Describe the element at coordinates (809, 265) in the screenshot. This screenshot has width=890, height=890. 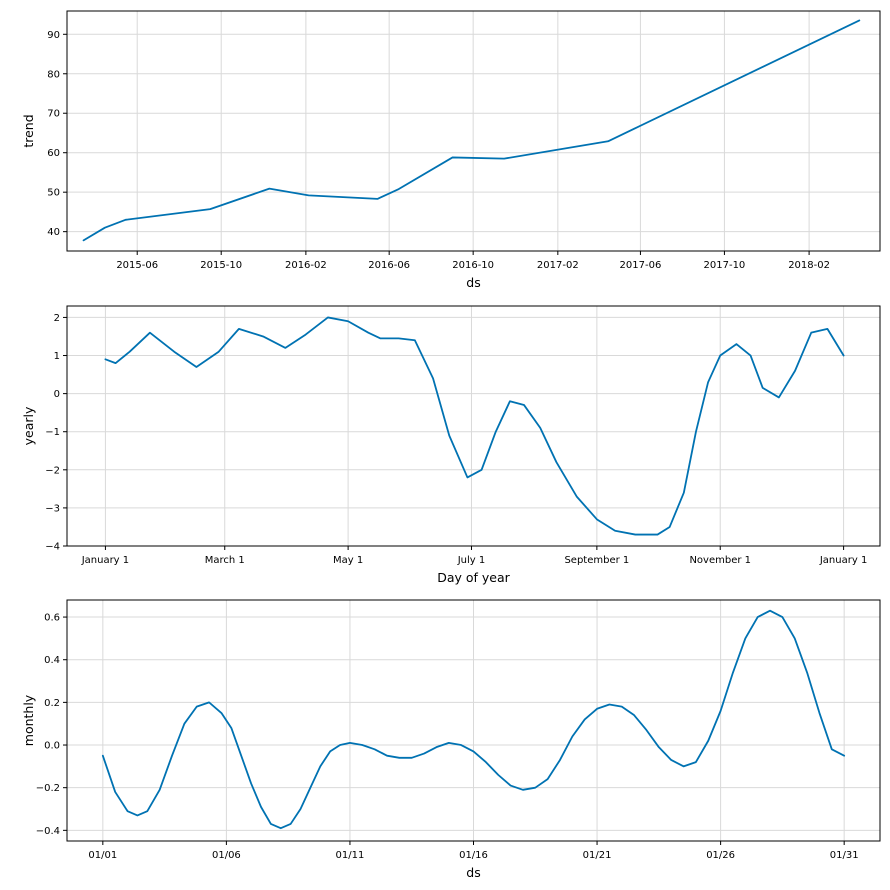
I see `x-tick-label: 2018-02` at that location.